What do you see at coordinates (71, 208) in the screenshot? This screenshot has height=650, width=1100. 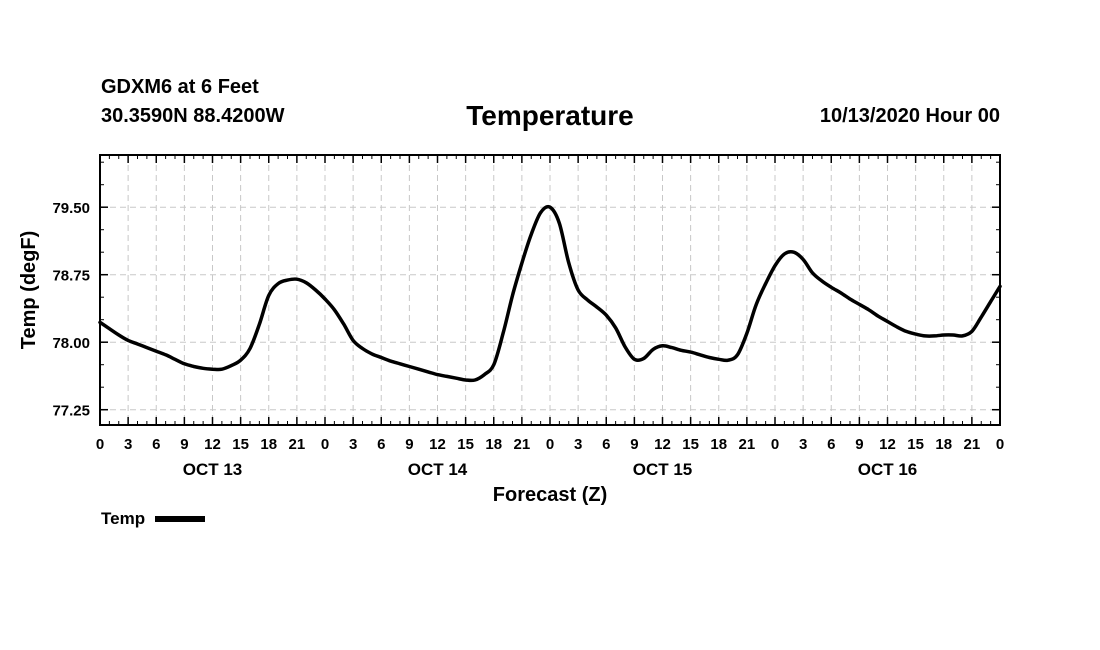 I see `y-tick-label: 79.50` at bounding box center [71, 208].